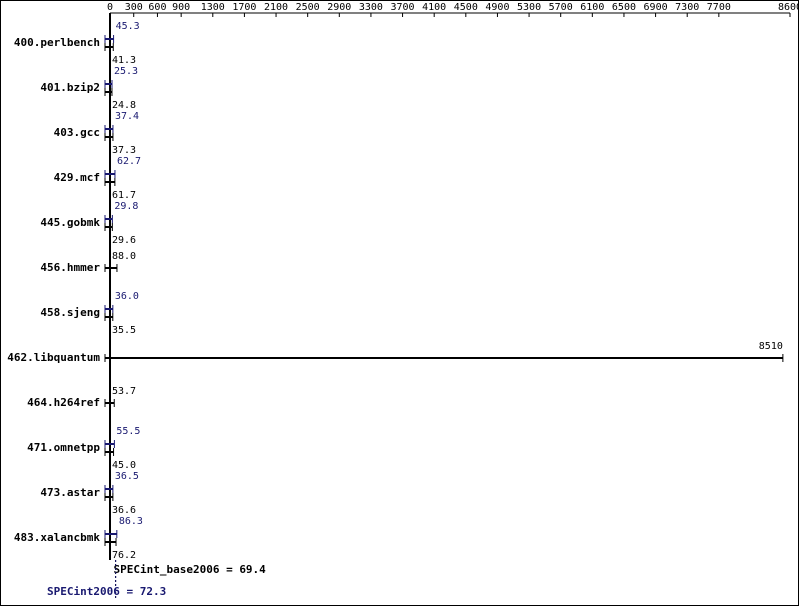 Image resolution: width=799 pixels, height=606 pixels. What do you see at coordinates (434, 7) in the screenshot?
I see `x-tick-label: 4100` at bounding box center [434, 7].